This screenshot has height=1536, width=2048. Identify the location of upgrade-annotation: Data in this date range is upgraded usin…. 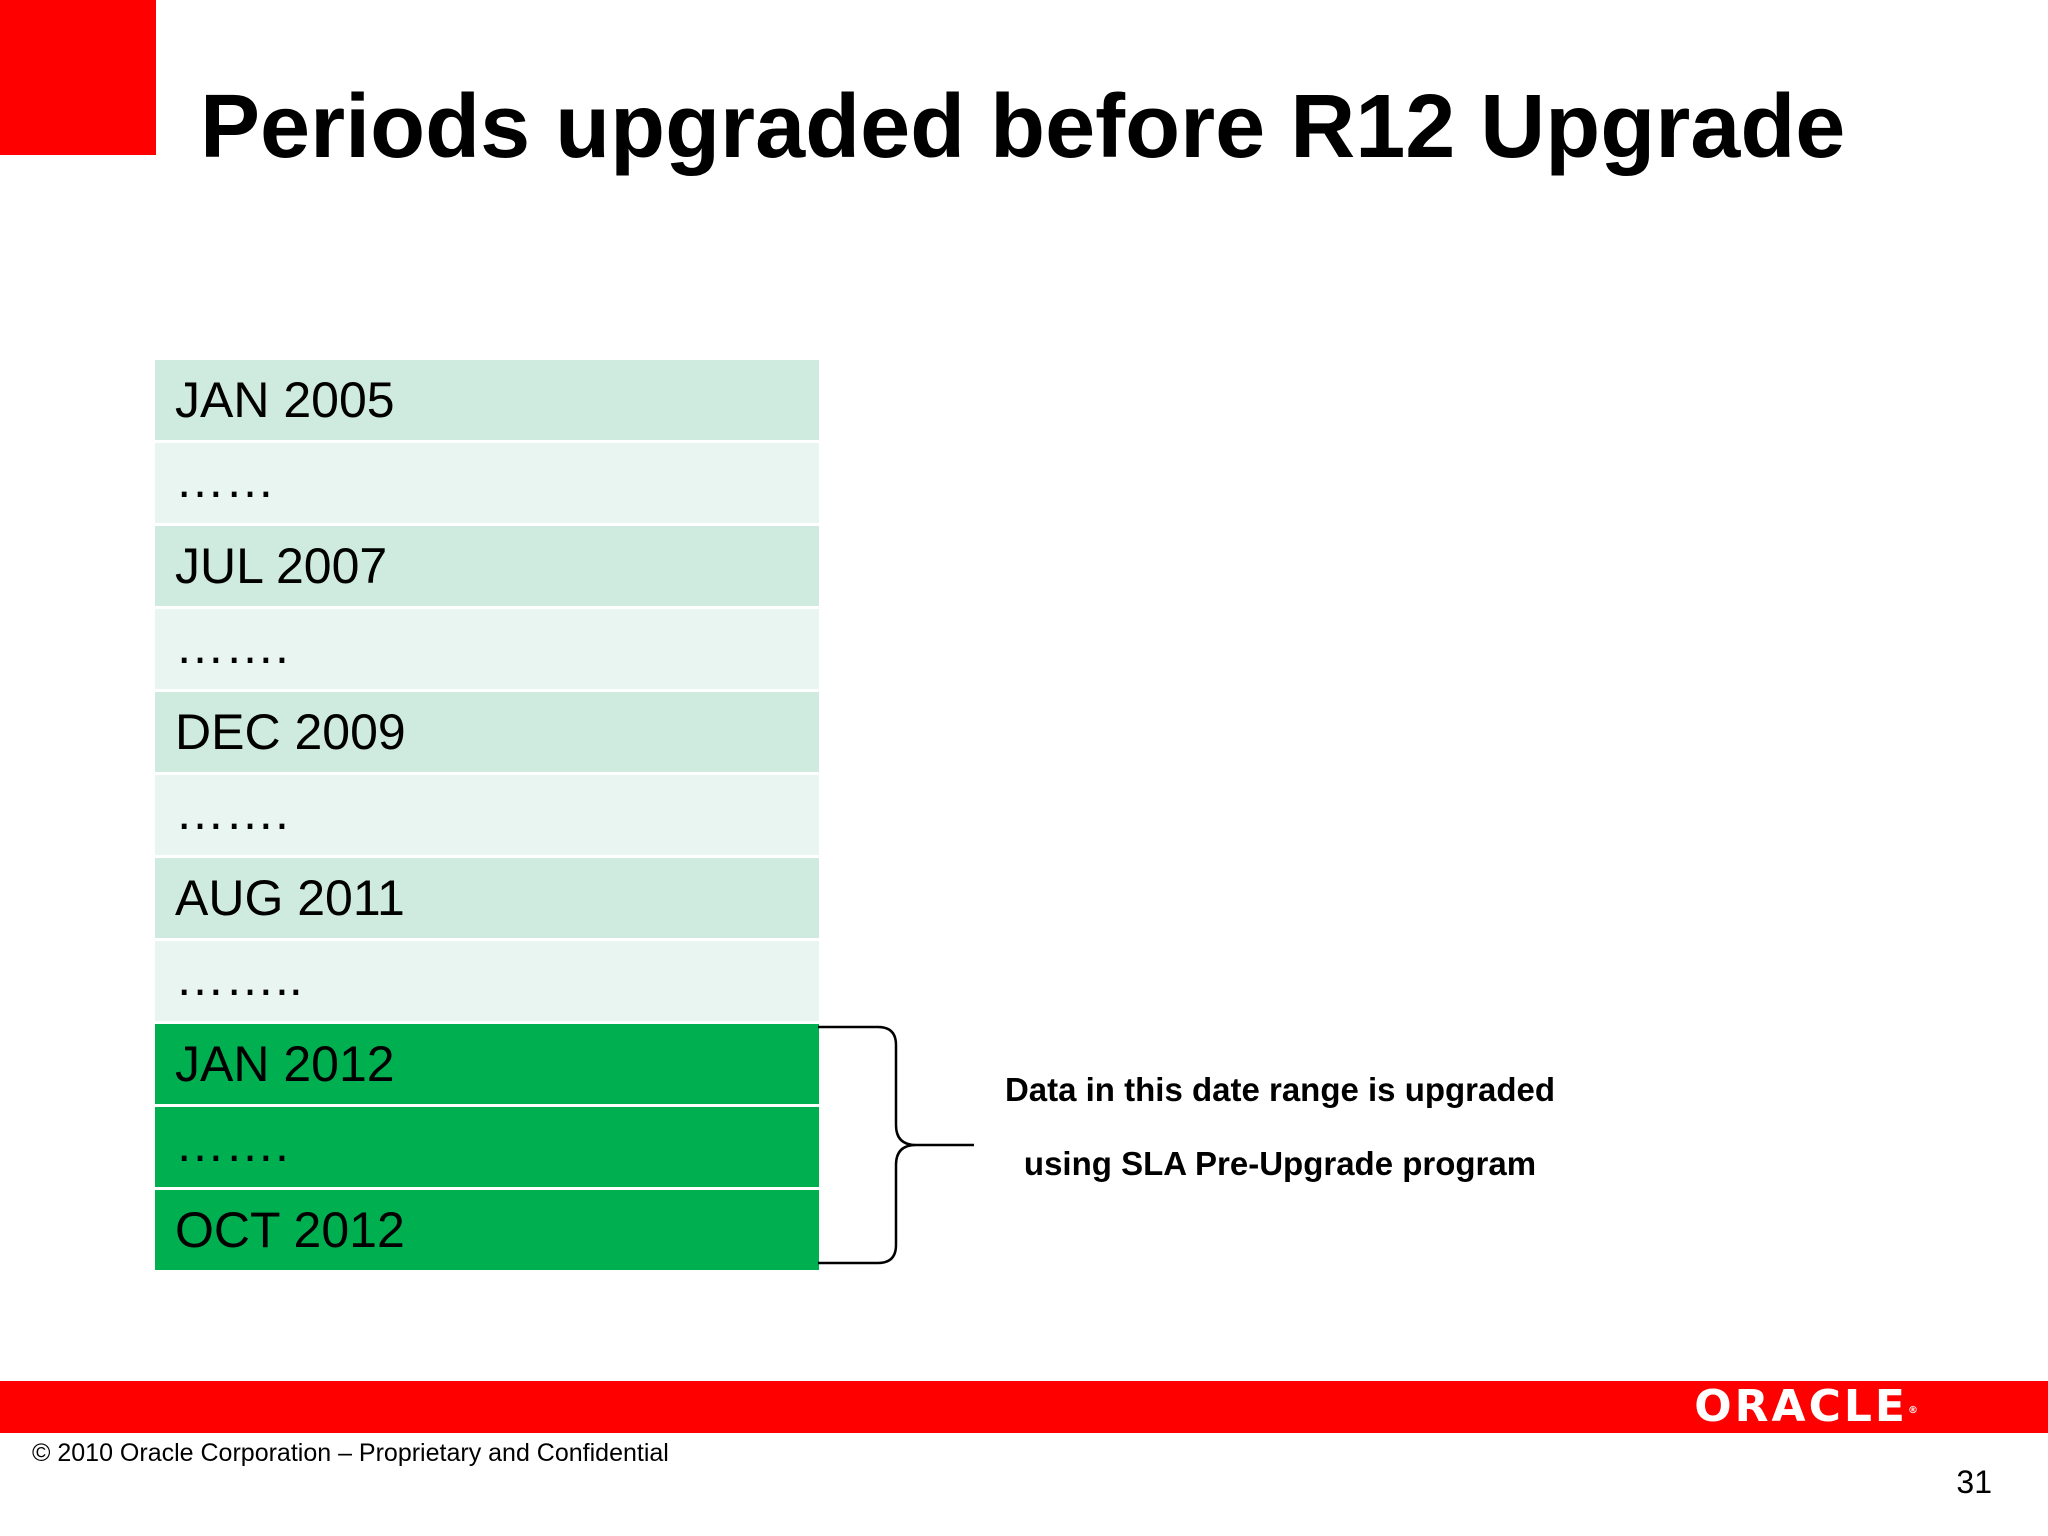
(1280, 1127).